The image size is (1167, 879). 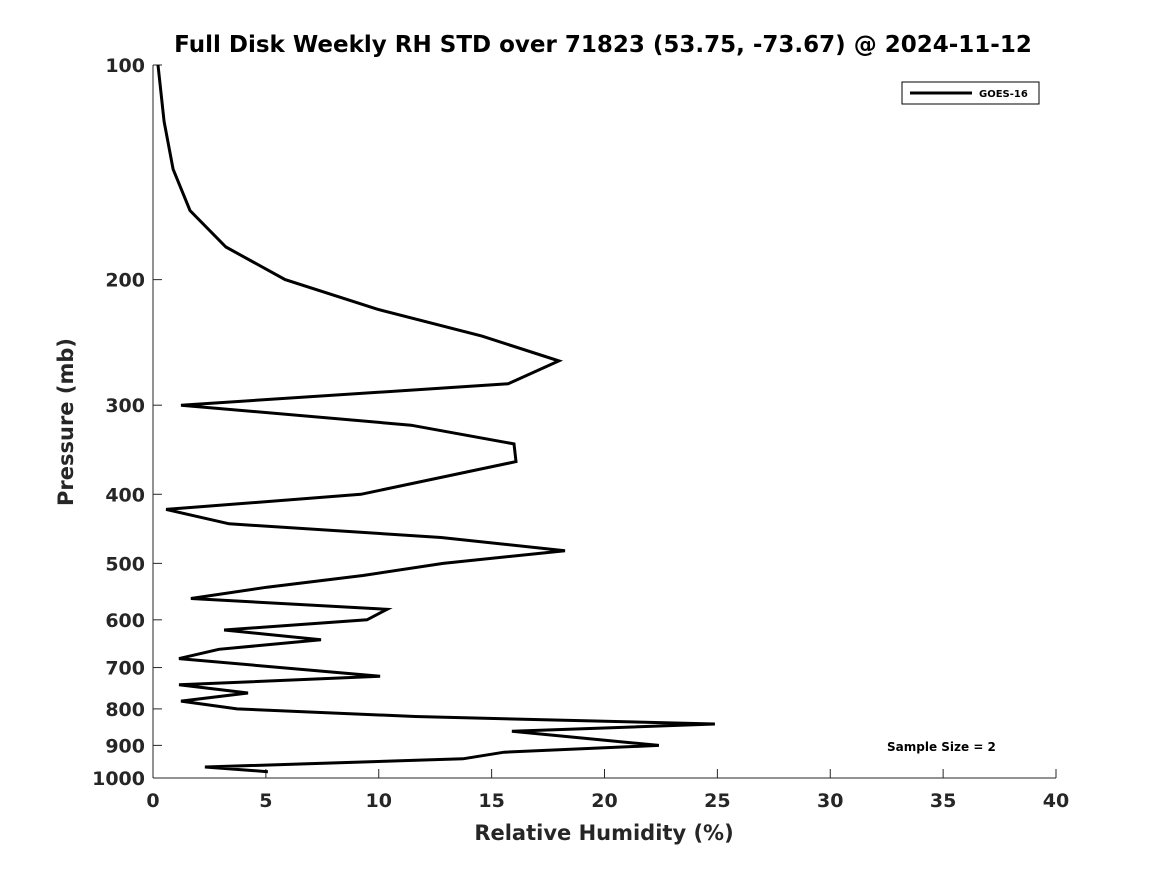 I want to click on x-tick-label: 15, so click(x=491, y=801).